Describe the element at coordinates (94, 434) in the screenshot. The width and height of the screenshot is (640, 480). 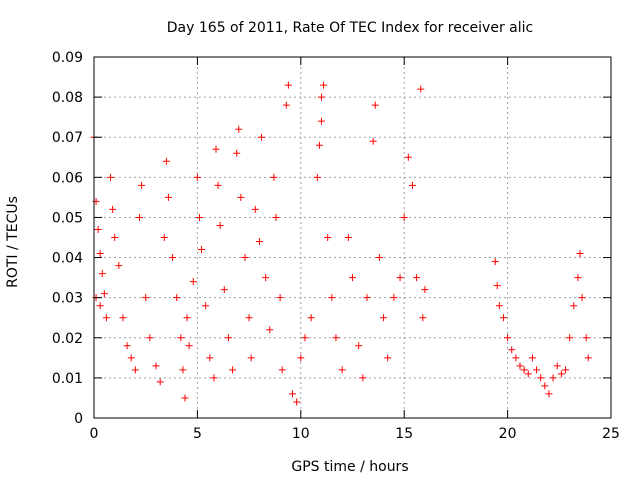
I see `x-tick-label: 0` at that location.